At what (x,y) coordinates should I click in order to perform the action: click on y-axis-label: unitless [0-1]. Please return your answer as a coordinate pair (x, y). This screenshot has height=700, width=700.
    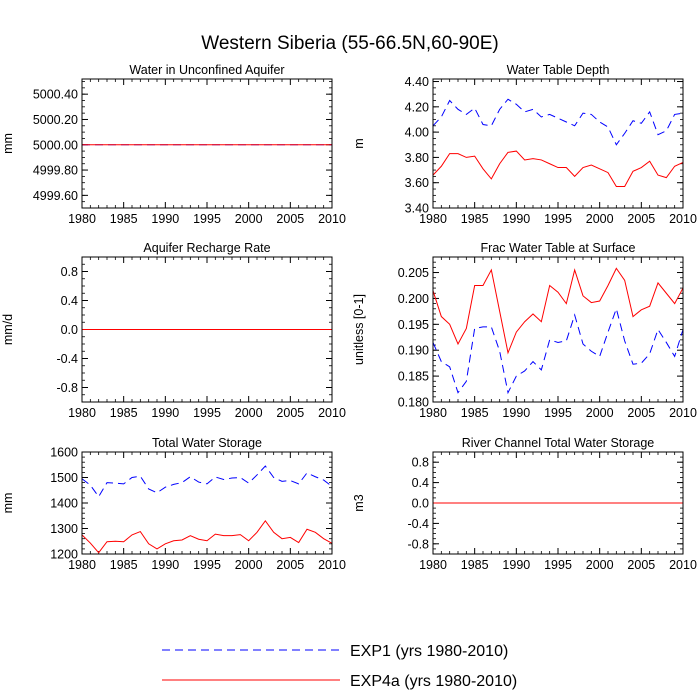
    Looking at the image, I should click on (359, 329).